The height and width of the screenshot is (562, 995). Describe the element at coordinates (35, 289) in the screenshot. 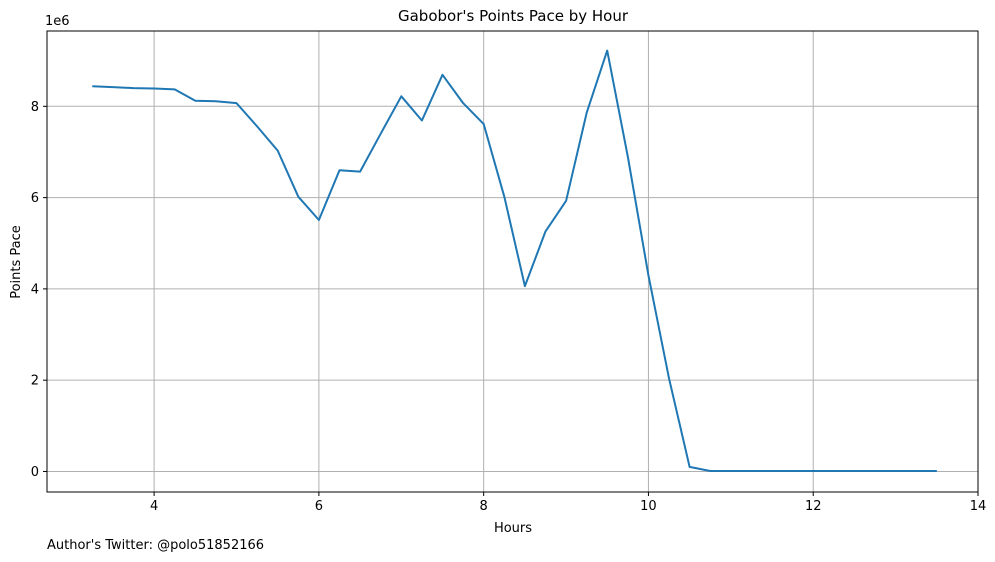

I see `y-tick-label: 4` at that location.